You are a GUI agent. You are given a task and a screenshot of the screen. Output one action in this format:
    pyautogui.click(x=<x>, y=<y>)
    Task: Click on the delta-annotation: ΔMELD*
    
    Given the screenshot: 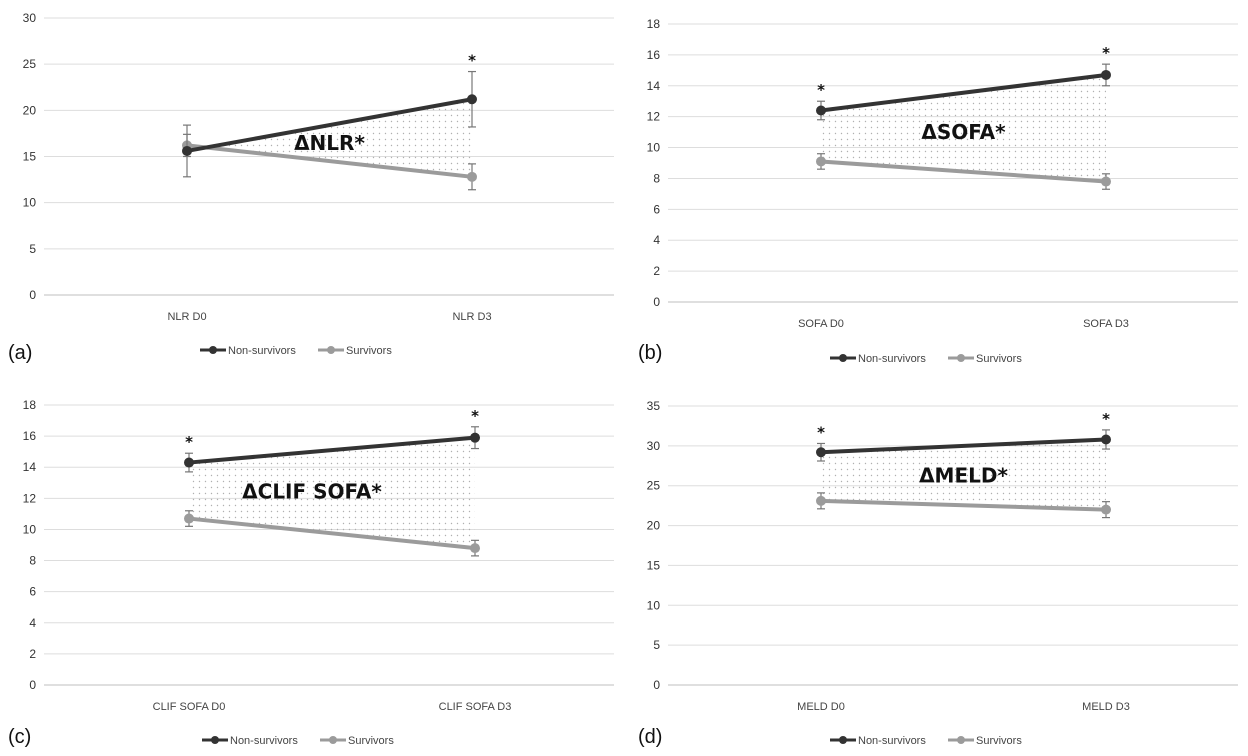 What is the action you would take?
    pyautogui.click(x=963, y=476)
    